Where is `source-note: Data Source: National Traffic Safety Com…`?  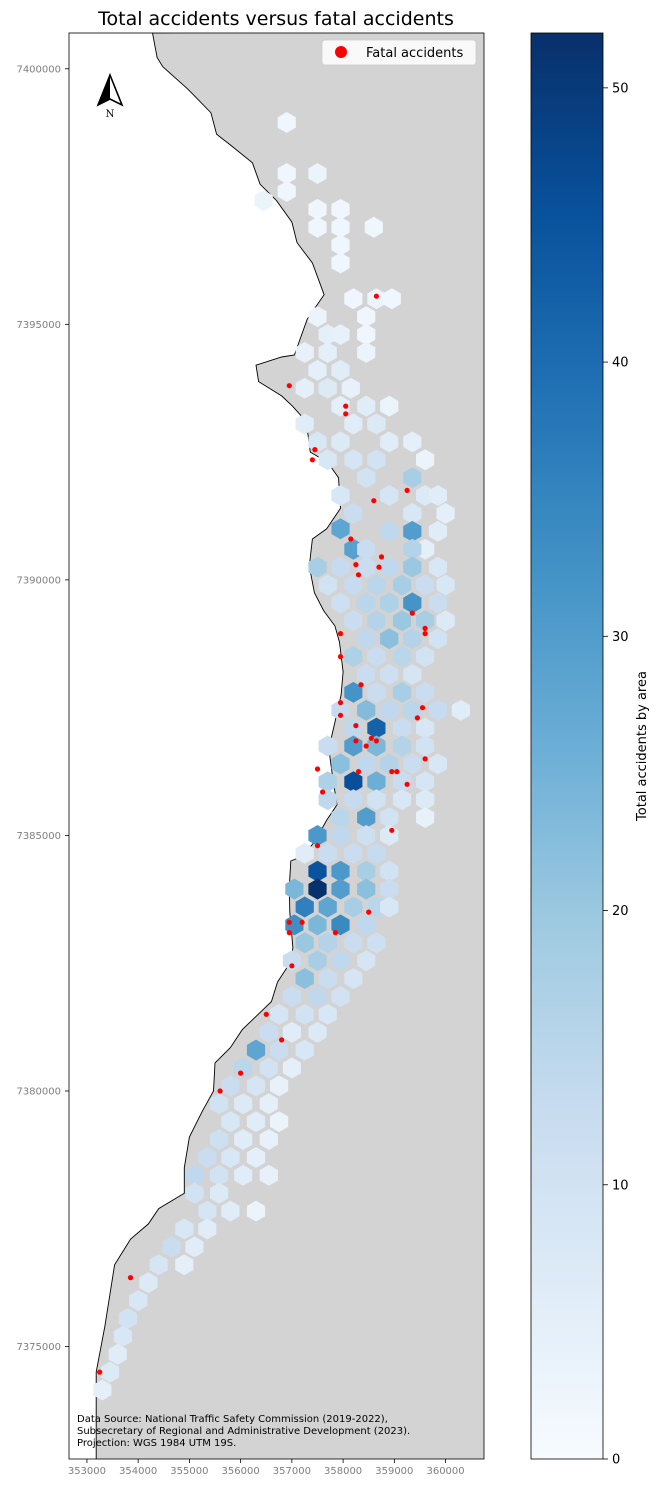 source-note: Data Source: National Traffic Safety Com… is located at coordinates (243, 1431).